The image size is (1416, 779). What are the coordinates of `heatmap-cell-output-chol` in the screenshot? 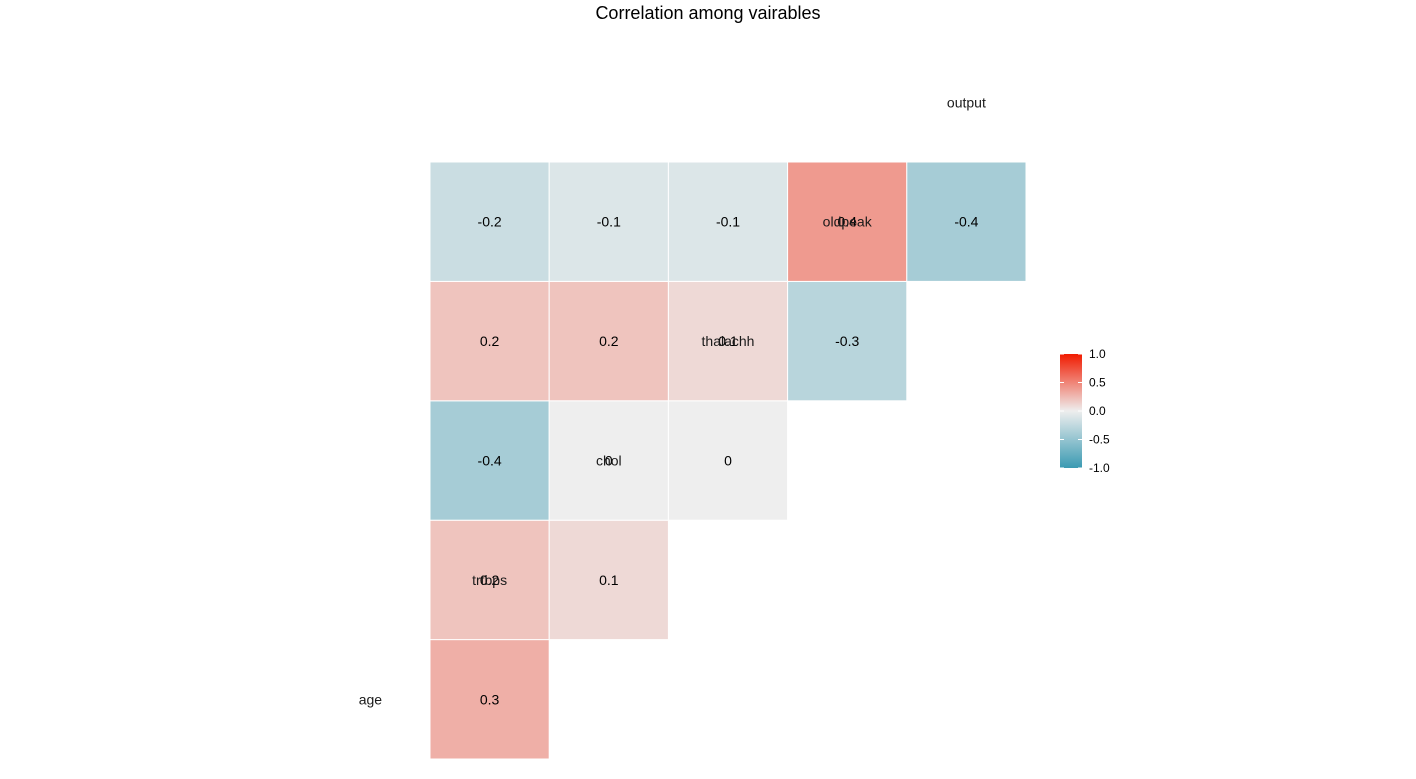 It's located at (728, 221).